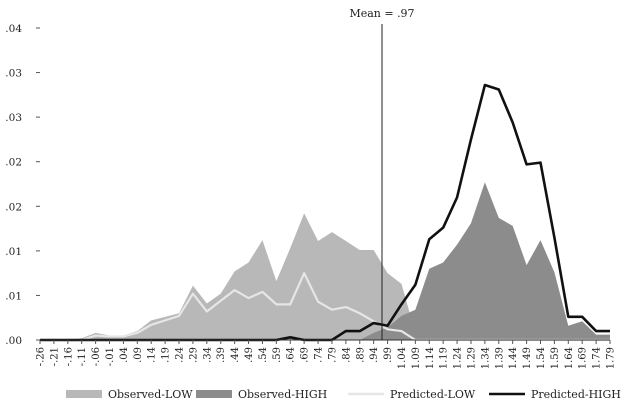 This screenshot has height=413, width=624. What do you see at coordinates (291, 355) in the screenshot?
I see `x-tick-label: .64` at bounding box center [291, 355].